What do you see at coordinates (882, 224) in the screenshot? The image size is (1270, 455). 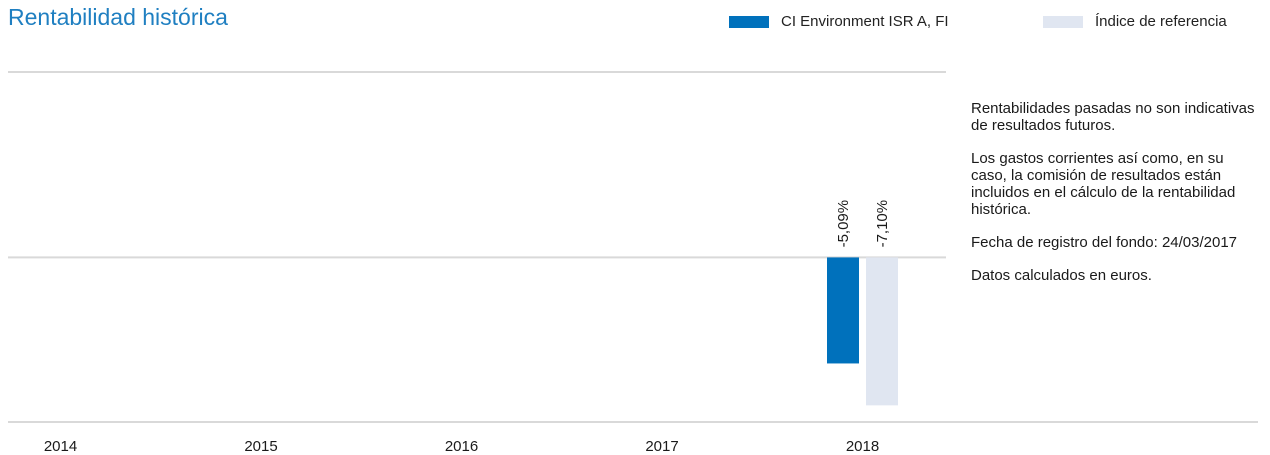 I see `data-label-index-2018: -7,10%` at bounding box center [882, 224].